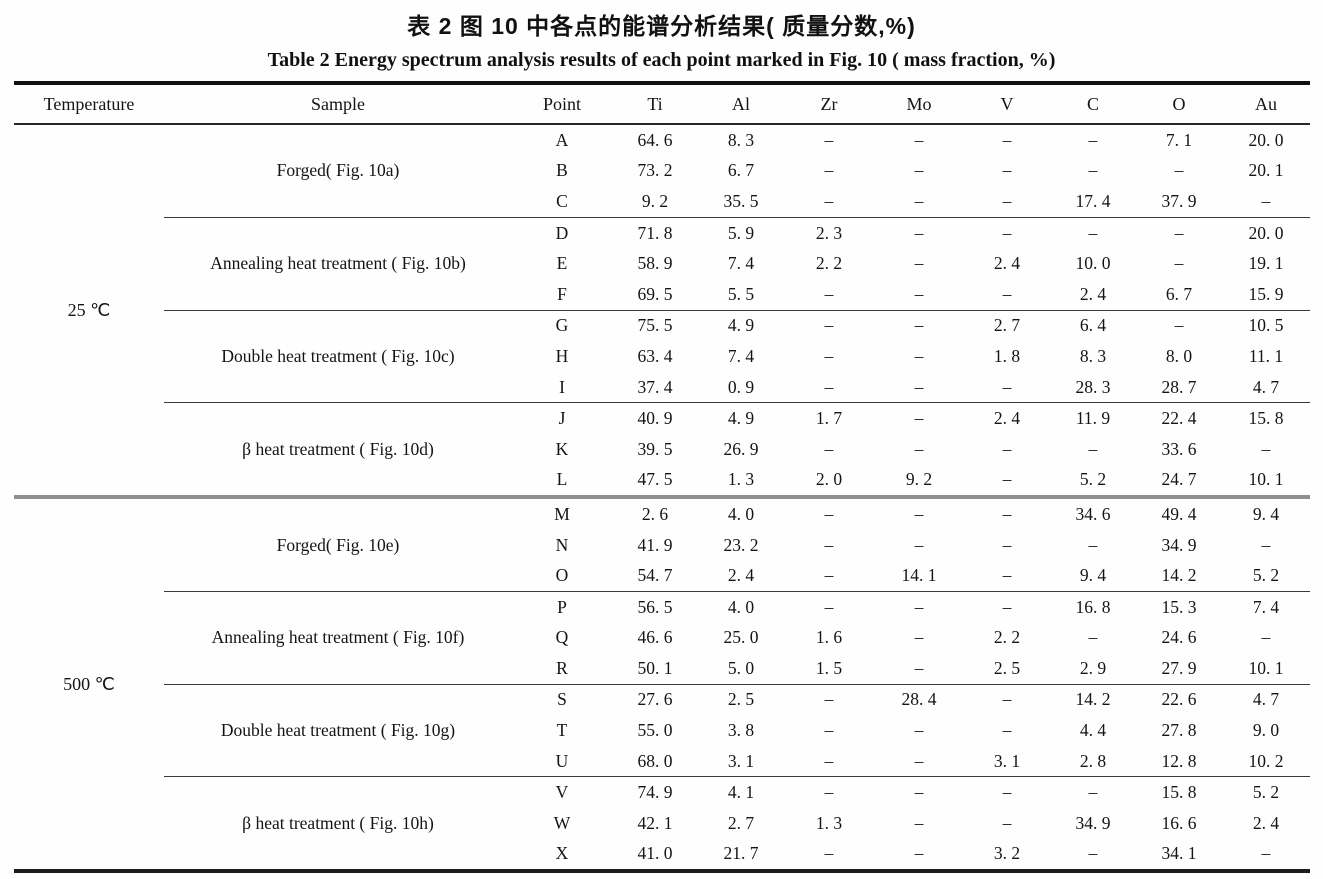 This screenshot has height=879, width=1323. What do you see at coordinates (562, 512) in the screenshot?
I see `point-cell: M` at bounding box center [562, 512].